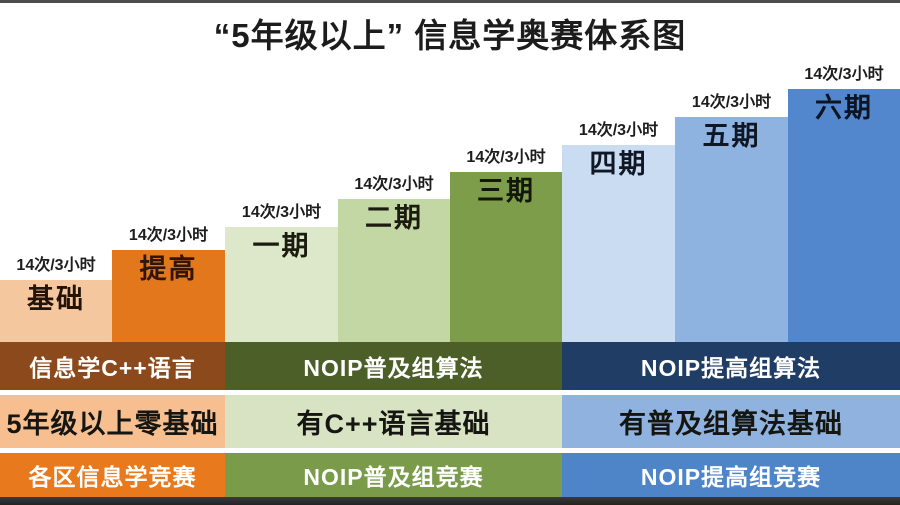 This screenshot has width=900, height=505. Describe the element at coordinates (618, 130) in the screenshot. I see `sessions-label-6: 14次/3小时` at that location.